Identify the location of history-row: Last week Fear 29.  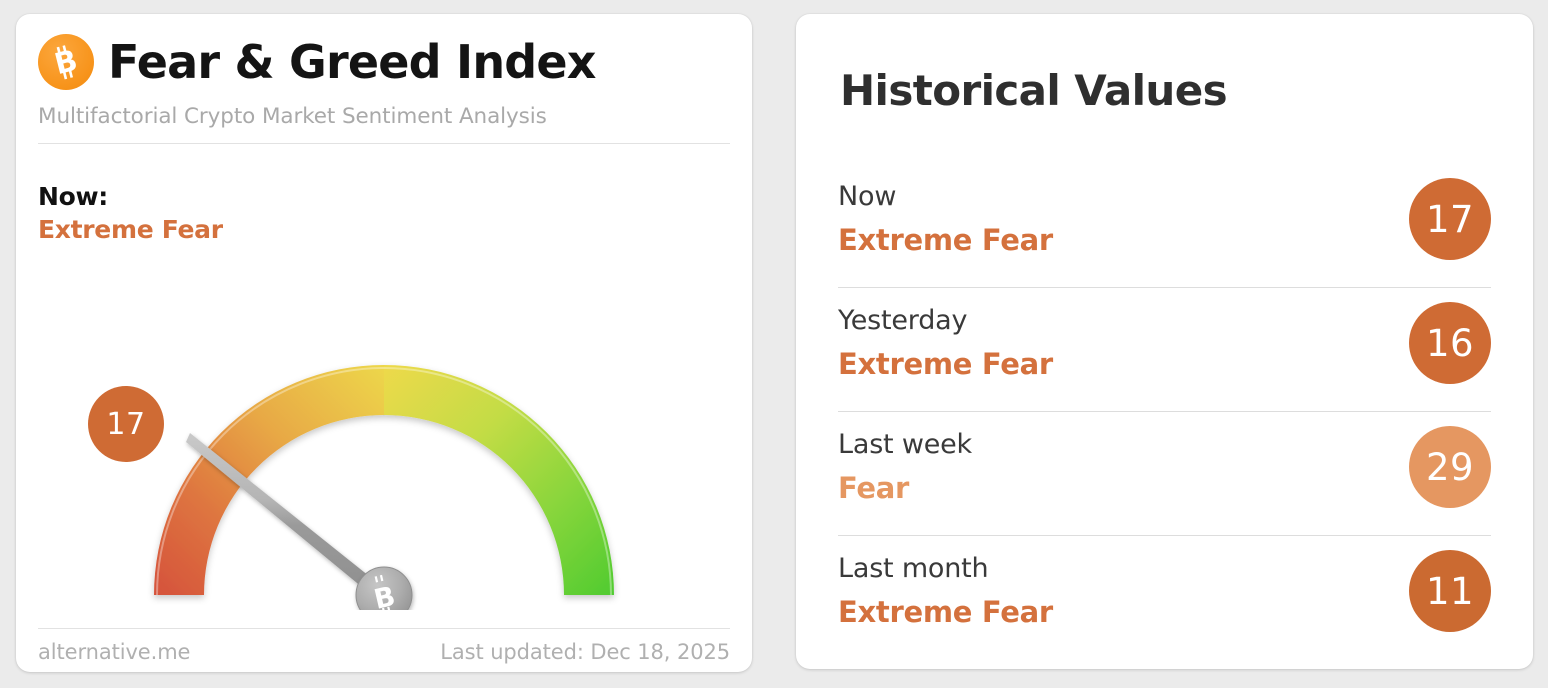
(1164, 474).